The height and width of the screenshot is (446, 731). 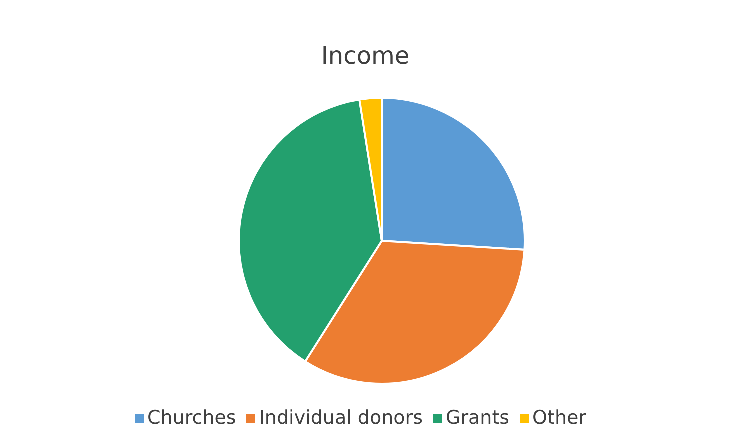 I want to click on legend-label: Individual donors, so click(x=341, y=418).